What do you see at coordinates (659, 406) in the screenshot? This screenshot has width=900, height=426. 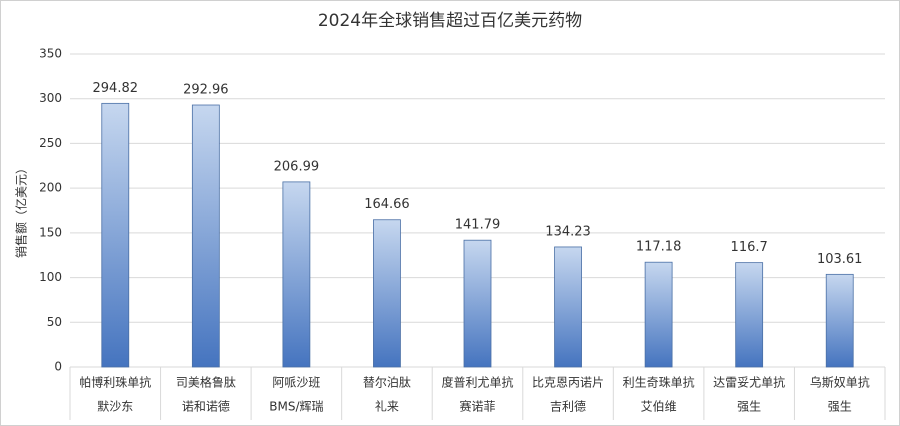 I see `x-tick-sublabel: 艾伯维` at bounding box center [659, 406].